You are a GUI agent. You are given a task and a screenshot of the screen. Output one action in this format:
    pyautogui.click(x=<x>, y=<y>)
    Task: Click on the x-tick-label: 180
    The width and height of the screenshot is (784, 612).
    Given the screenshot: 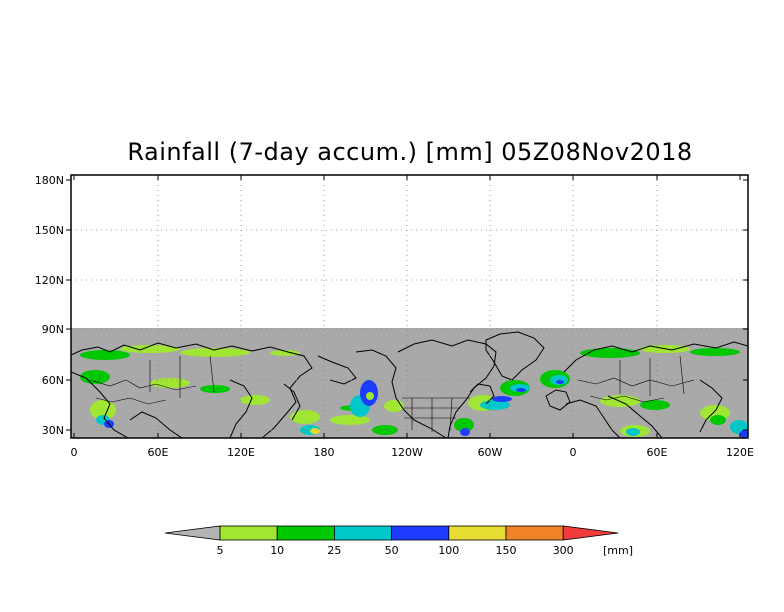 What is the action you would take?
    pyautogui.click(x=324, y=452)
    